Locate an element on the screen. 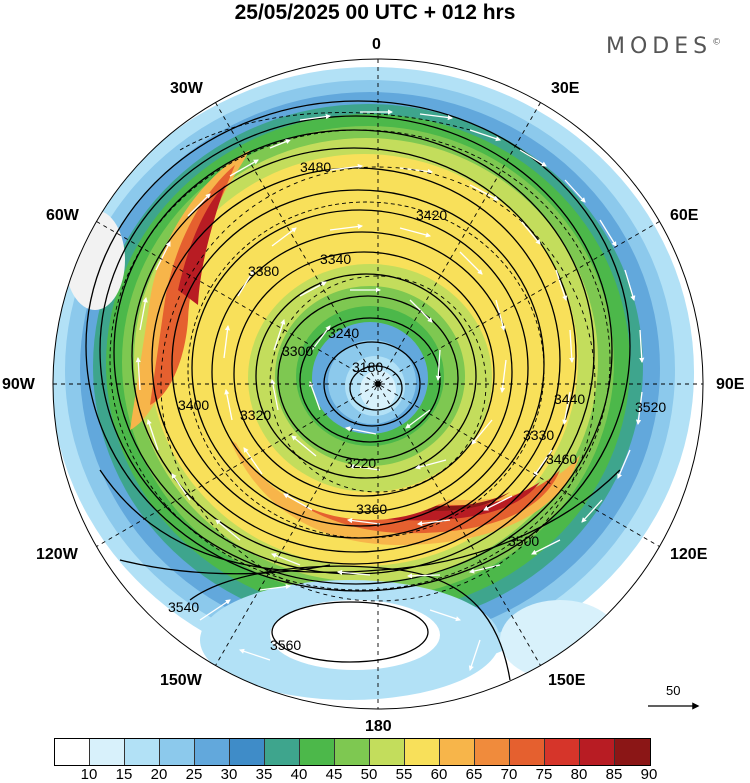 The image size is (750, 783). contour-label: 3360 is located at coordinates (371, 509).